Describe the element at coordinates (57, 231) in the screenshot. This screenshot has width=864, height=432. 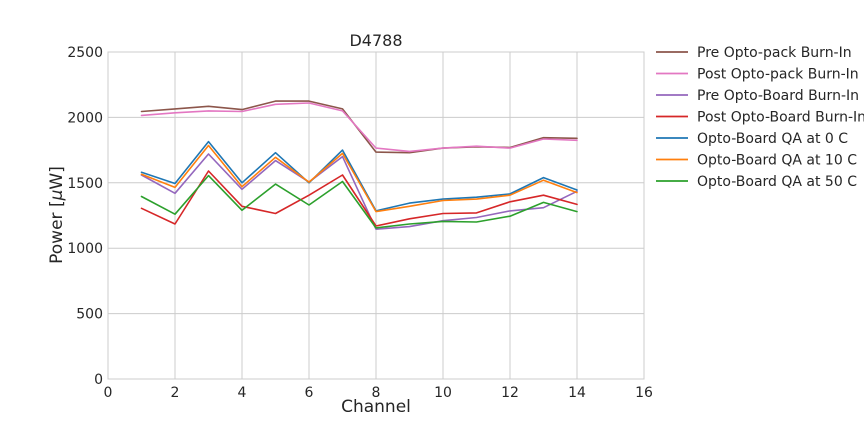
I see `y-axis-label-prefix: Power [` at that location.